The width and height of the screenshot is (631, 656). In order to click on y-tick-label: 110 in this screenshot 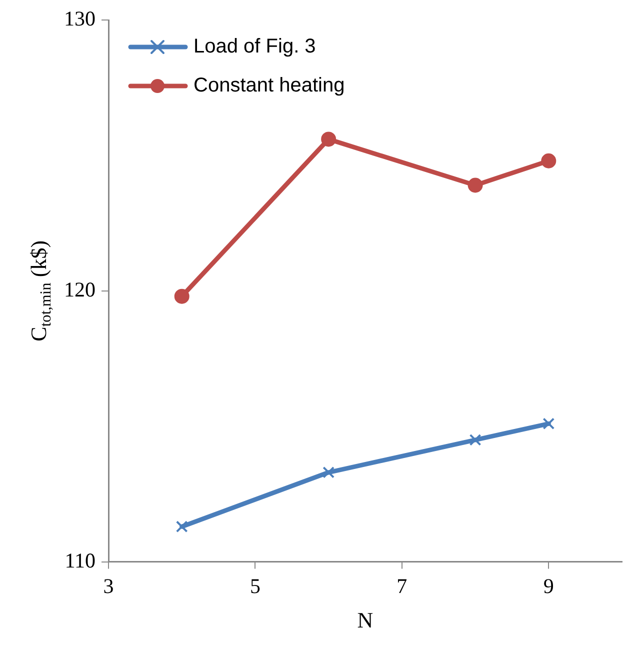, I will do `click(80, 560)`.